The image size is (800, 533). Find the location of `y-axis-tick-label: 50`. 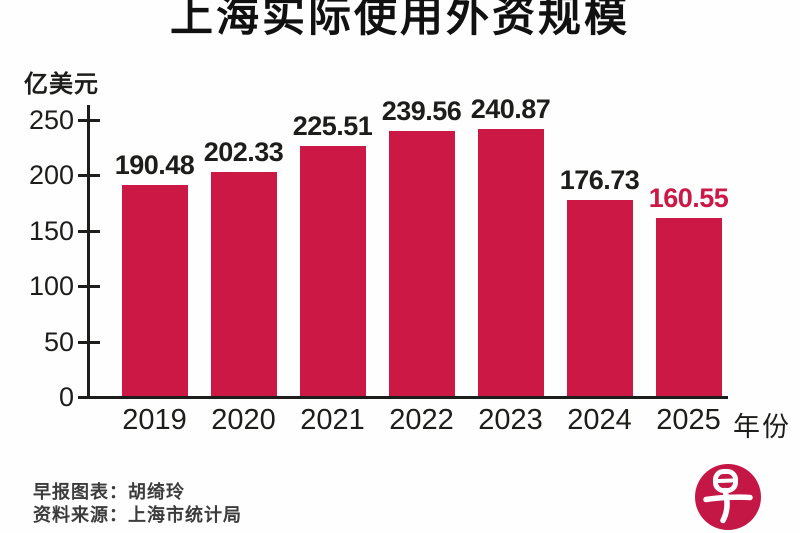

y-axis-tick-label: 50 is located at coordinates (58, 341).